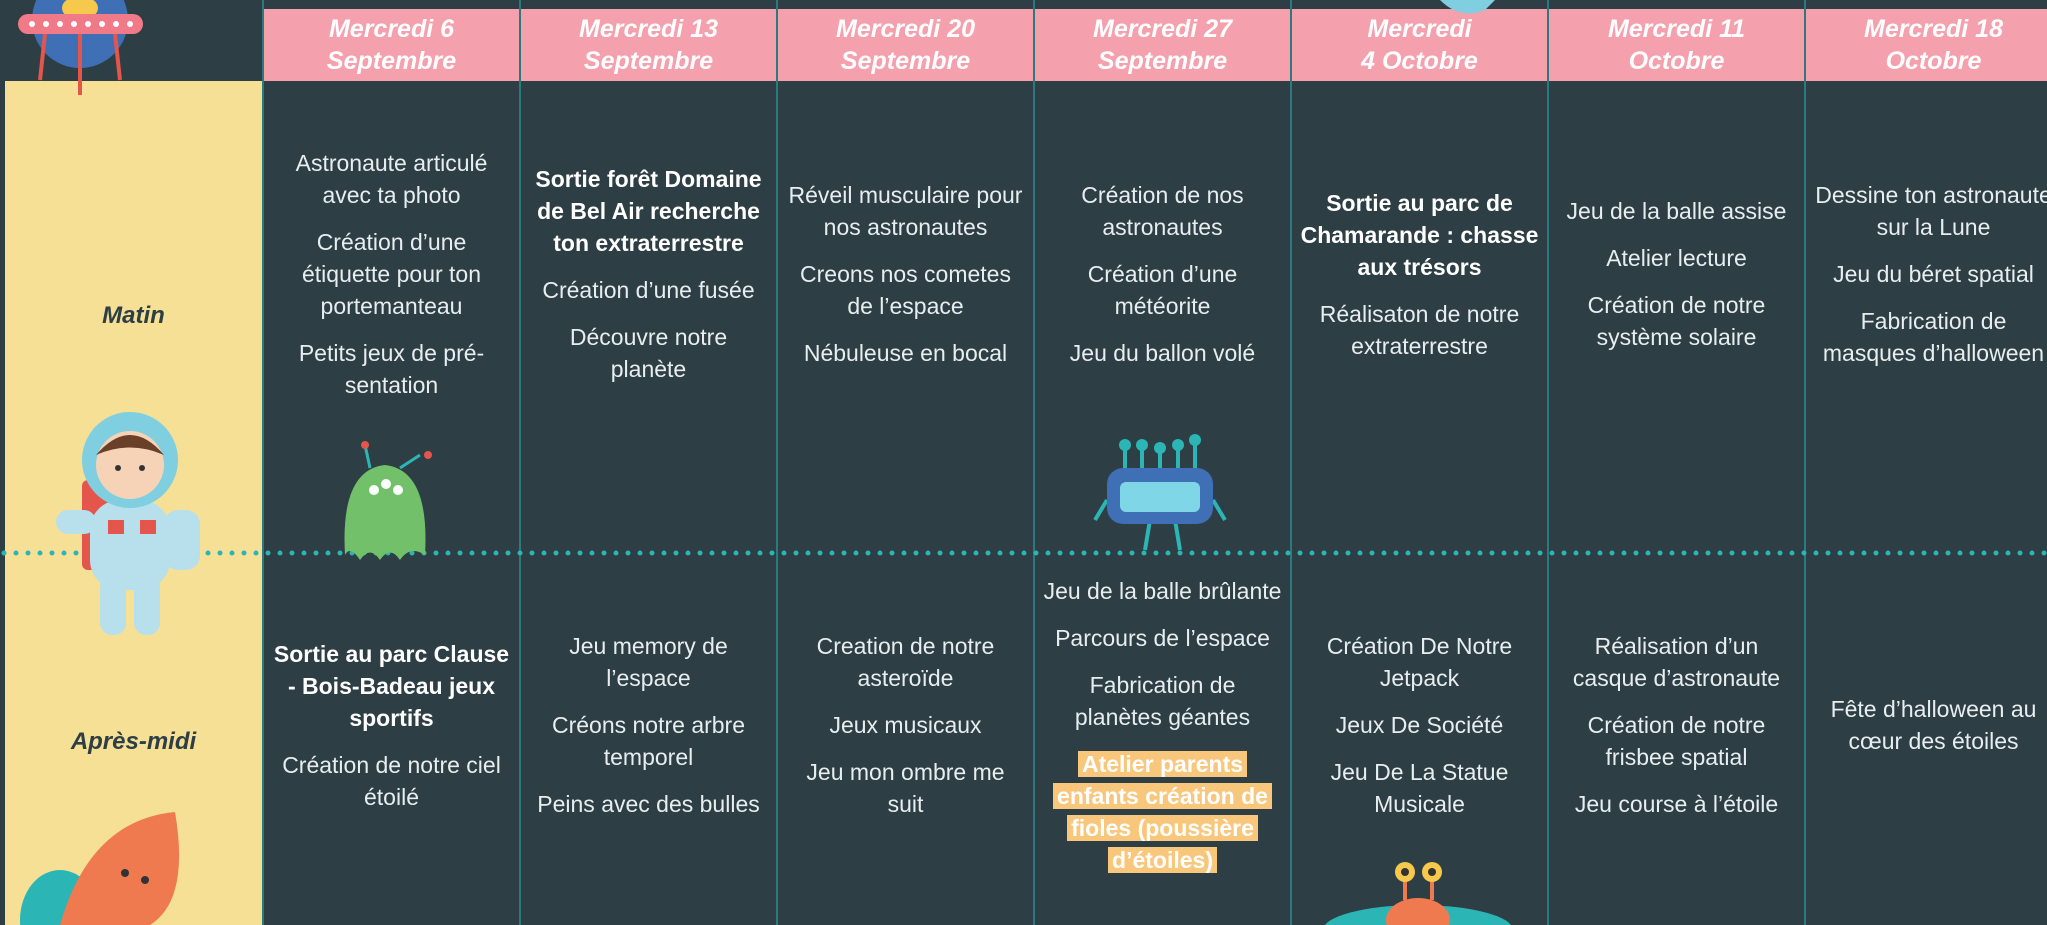  I want to click on activity: Jeu de la balle brûlante, so click(1163, 591).